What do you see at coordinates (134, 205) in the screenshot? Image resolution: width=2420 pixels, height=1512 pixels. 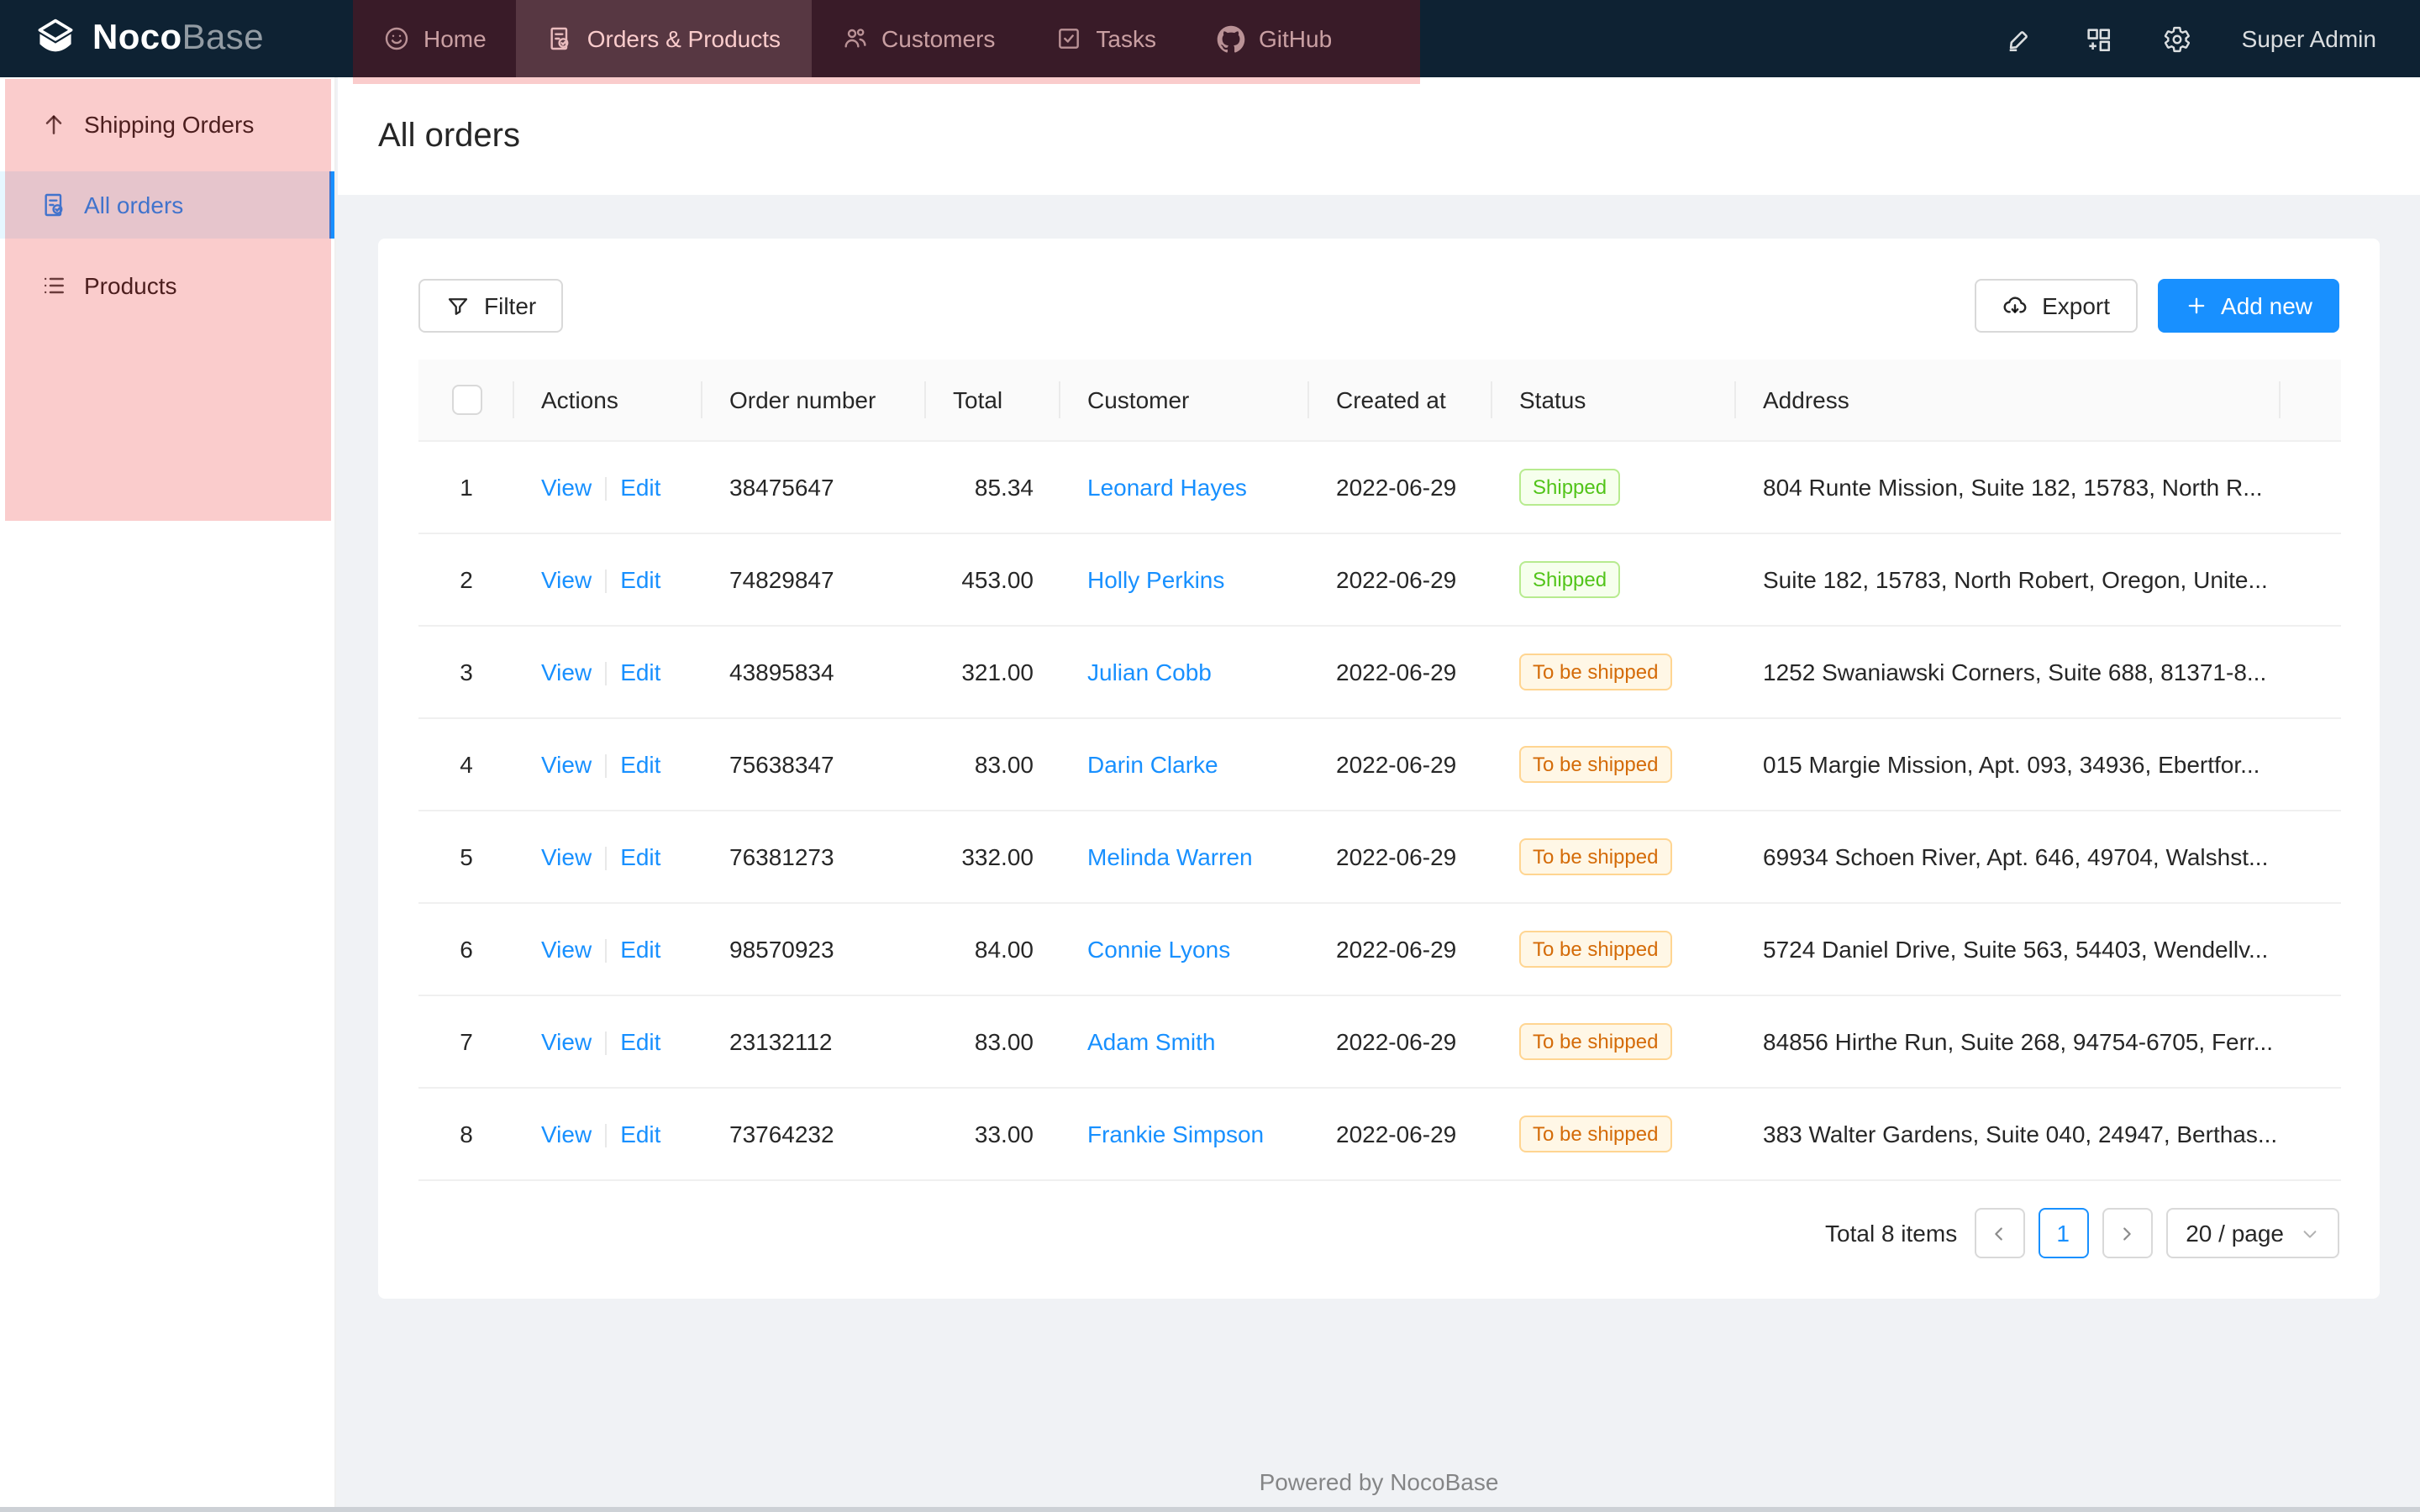 I see `sidebar-item-label: All orders` at bounding box center [134, 205].